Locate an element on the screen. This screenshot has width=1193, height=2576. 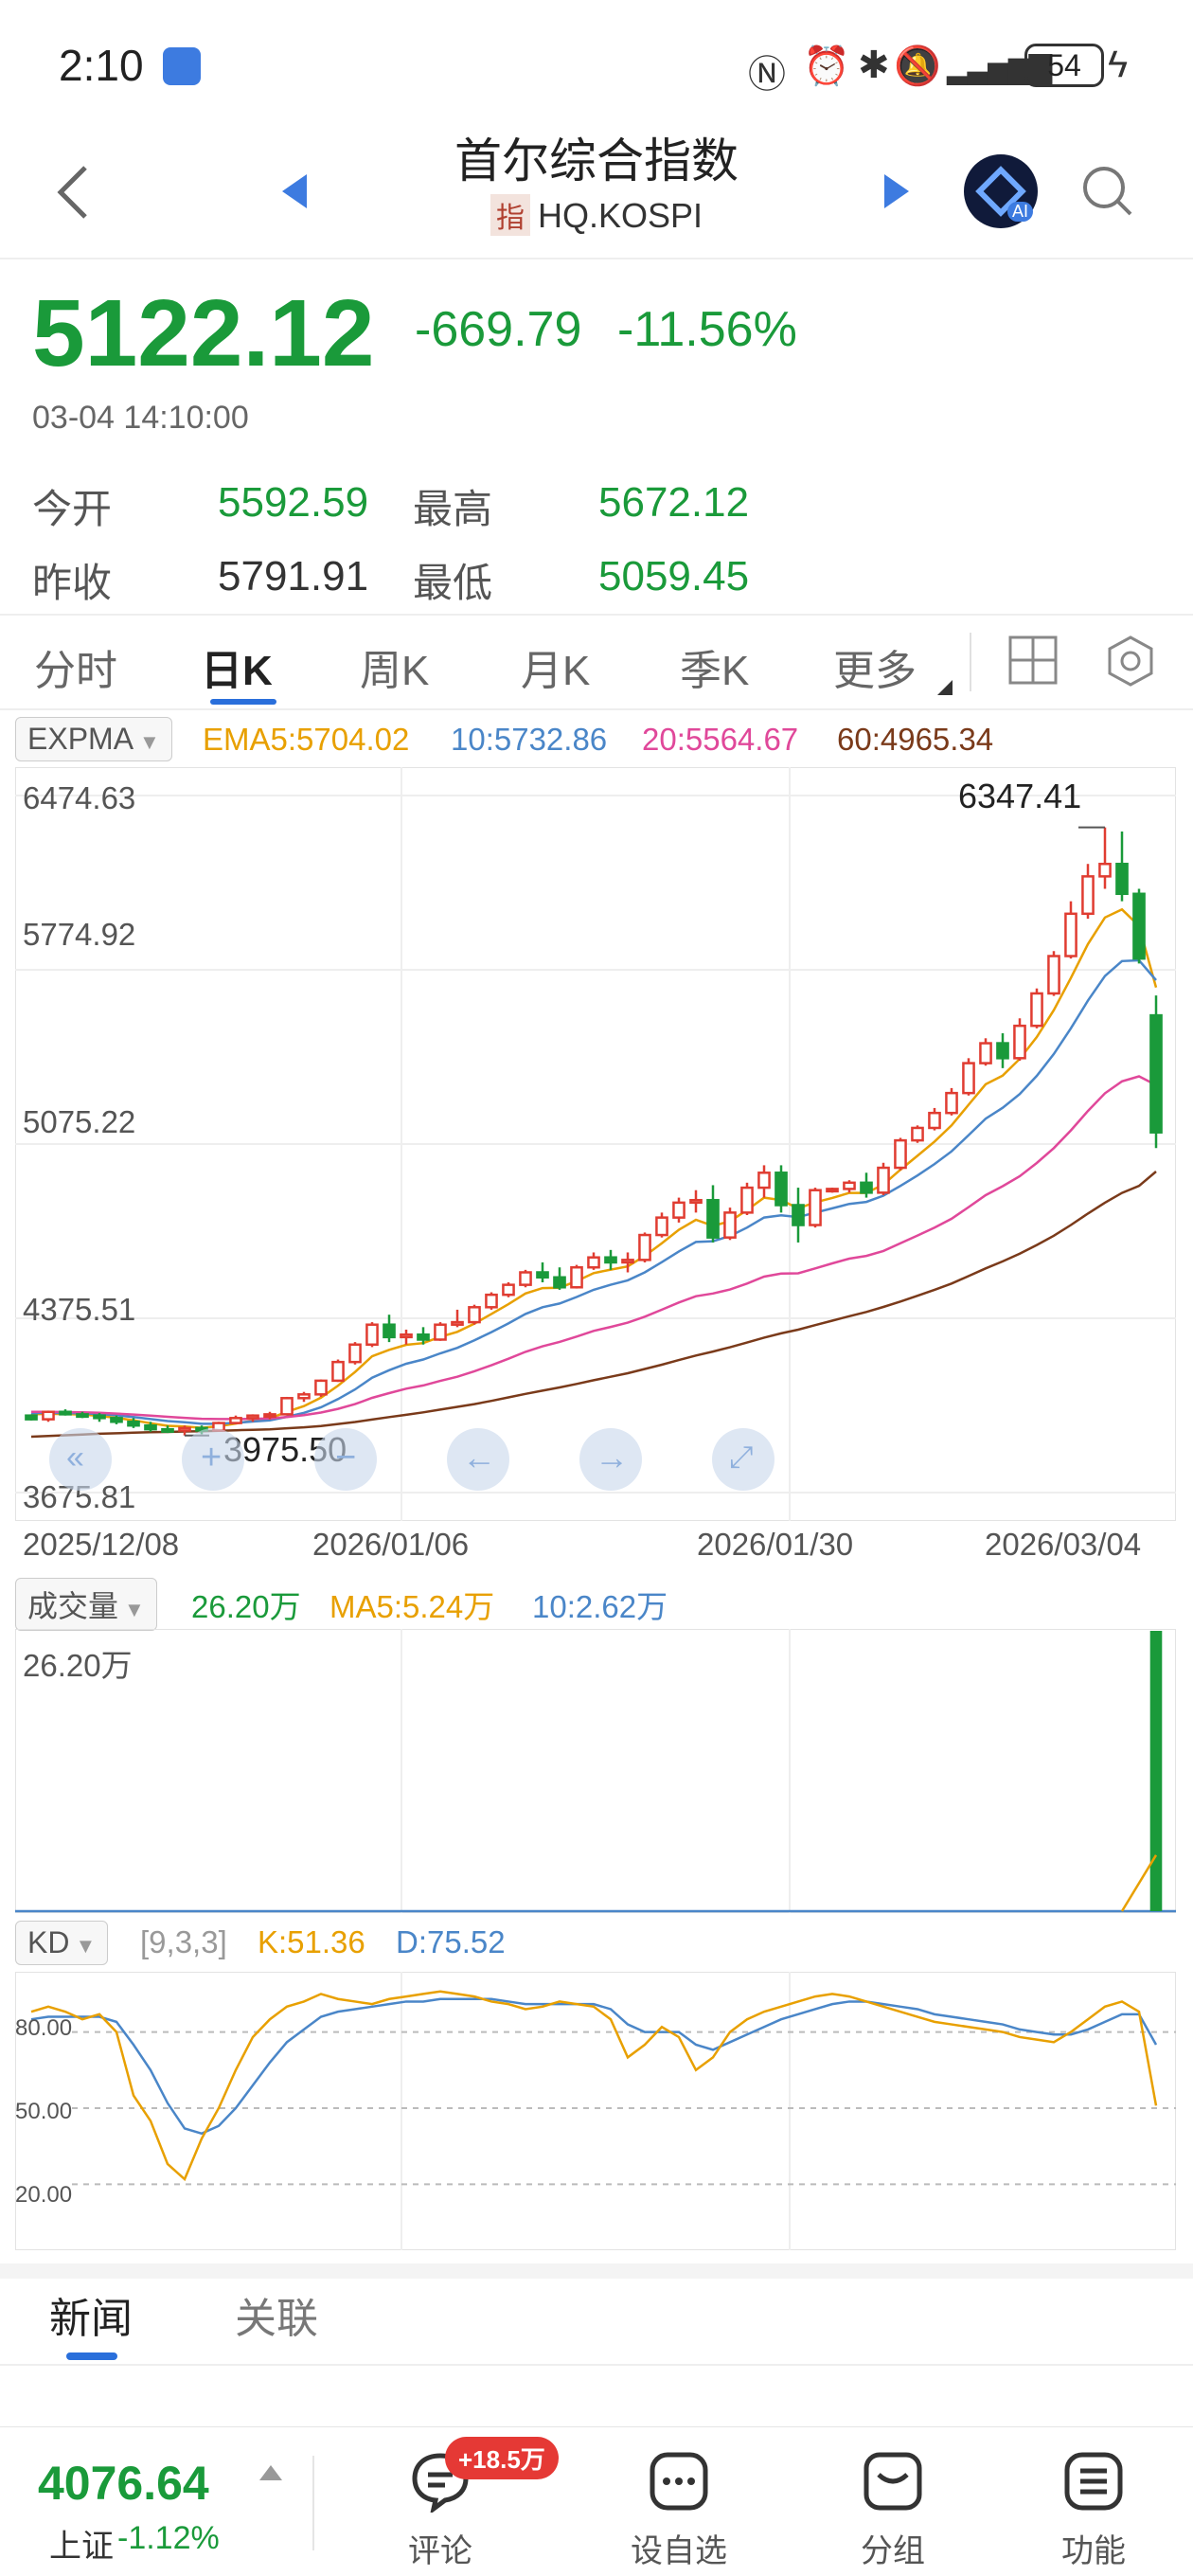
tab-more: 更多 is located at coordinates (875, 671).